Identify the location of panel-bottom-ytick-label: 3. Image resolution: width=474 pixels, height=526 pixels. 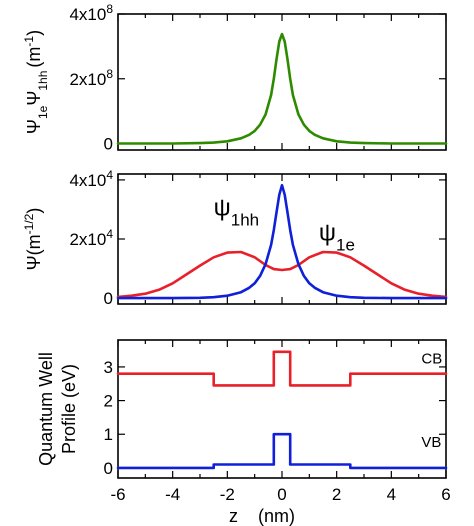
(108, 367).